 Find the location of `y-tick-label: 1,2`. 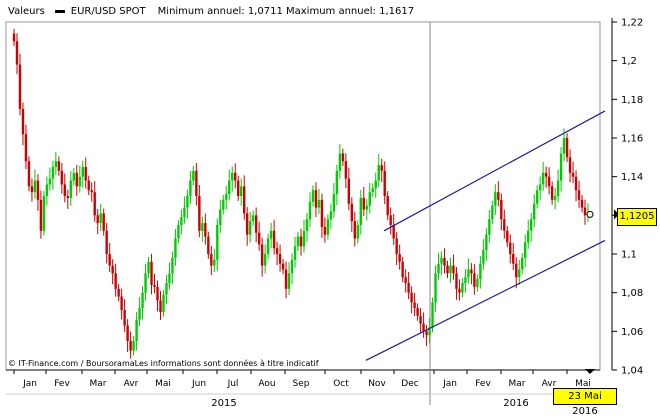

y-tick-label: 1,2 is located at coordinates (629, 61).